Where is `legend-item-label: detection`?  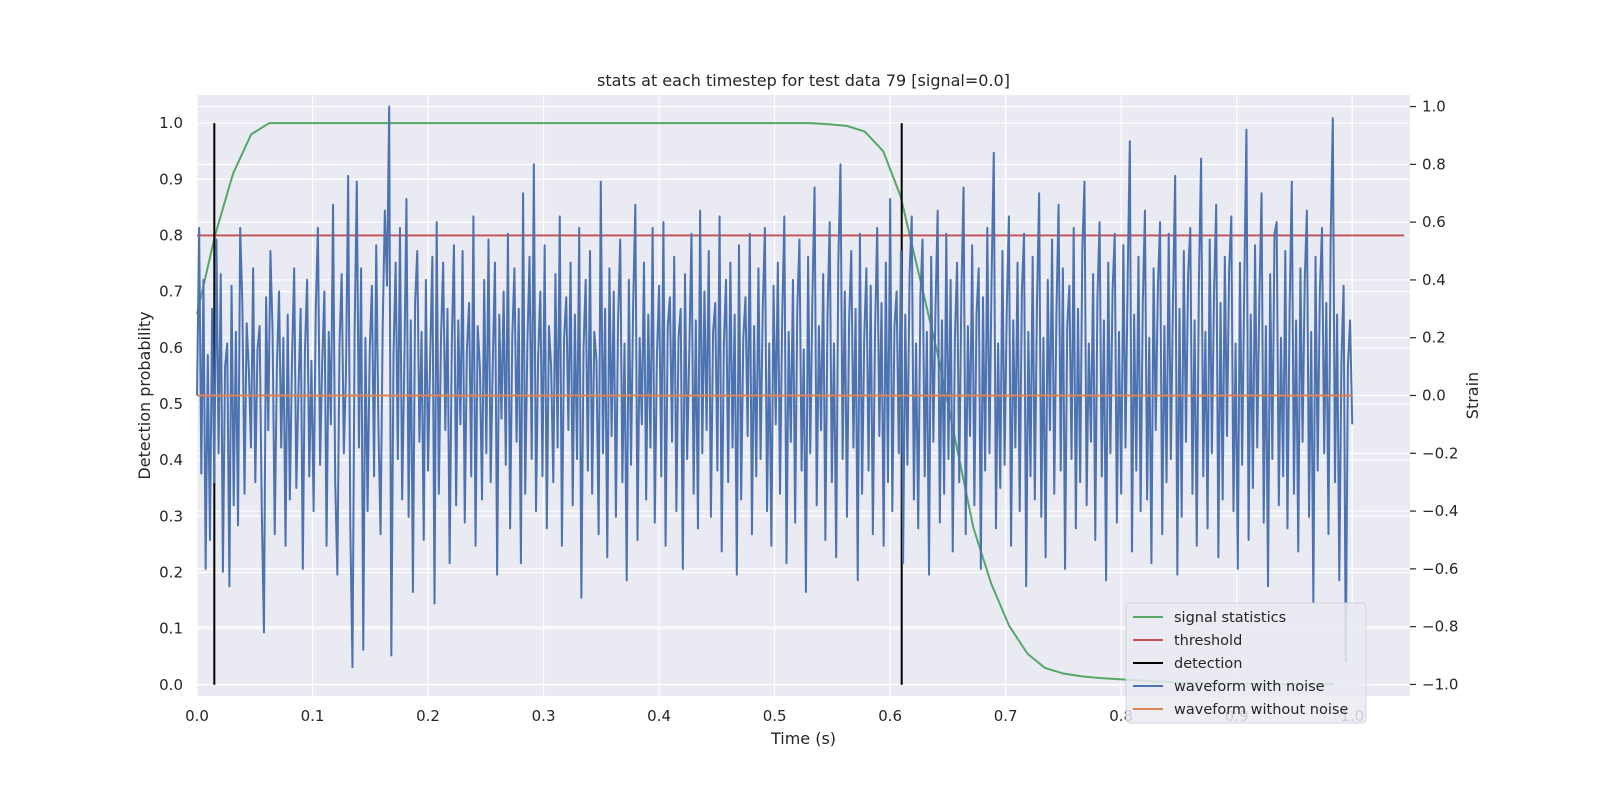
legend-item-label: detection is located at coordinates (1208, 664).